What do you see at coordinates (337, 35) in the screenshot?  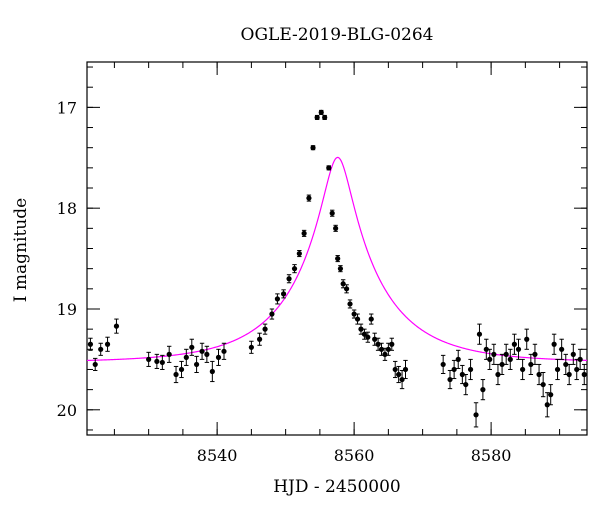 I see `chart-title: OGLE-2019-BLG-0264` at bounding box center [337, 35].